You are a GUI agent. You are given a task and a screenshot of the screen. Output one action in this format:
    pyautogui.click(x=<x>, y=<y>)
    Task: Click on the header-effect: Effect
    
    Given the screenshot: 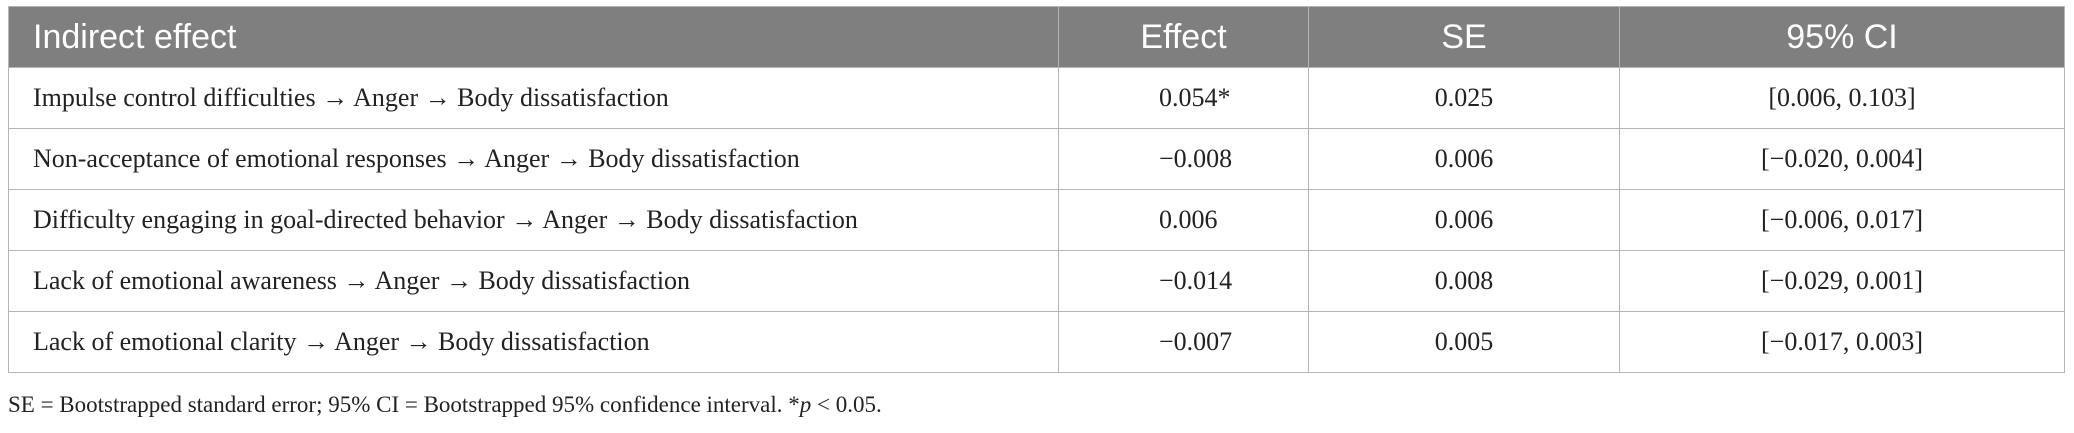 What is the action you would take?
    pyautogui.click(x=1183, y=37)
    